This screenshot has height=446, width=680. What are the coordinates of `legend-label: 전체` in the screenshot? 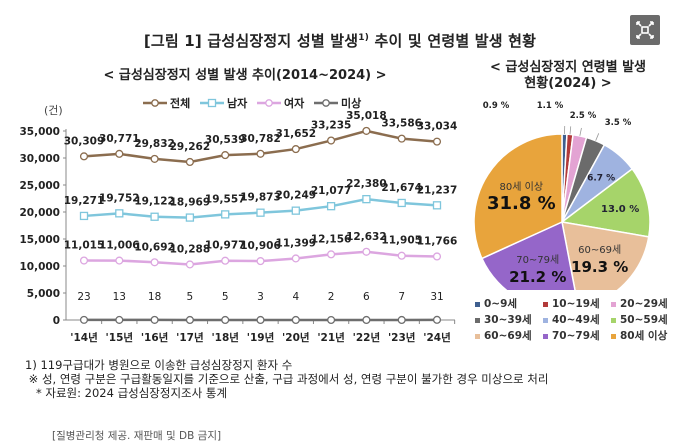 It's located at (180, 103).